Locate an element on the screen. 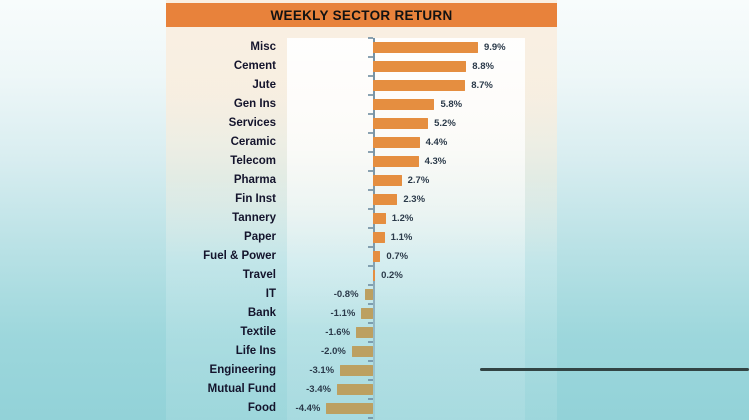 The width and height of the screenshot is (749, 420). zero-axis-line is located at coordinates (374, 229).